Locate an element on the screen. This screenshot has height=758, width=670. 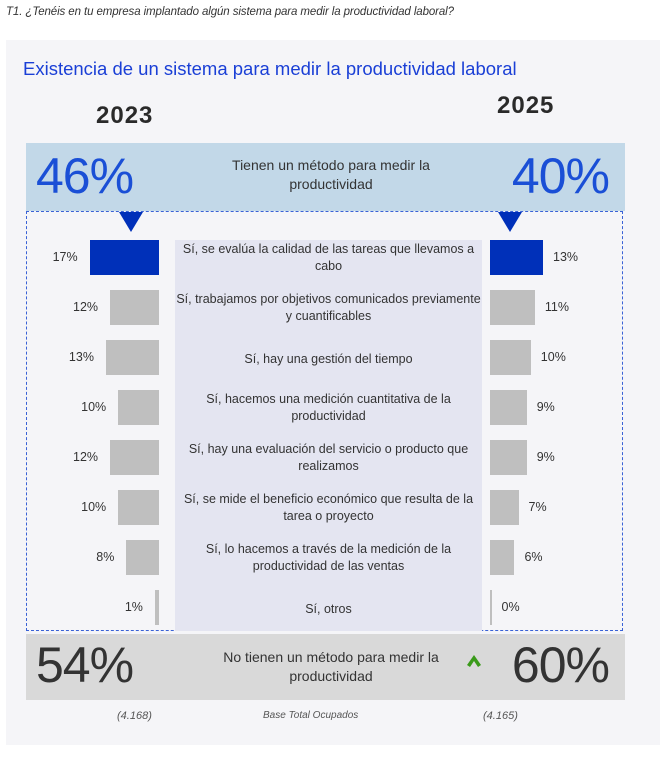
caret-up-icon is located at coordinates (474, 661).